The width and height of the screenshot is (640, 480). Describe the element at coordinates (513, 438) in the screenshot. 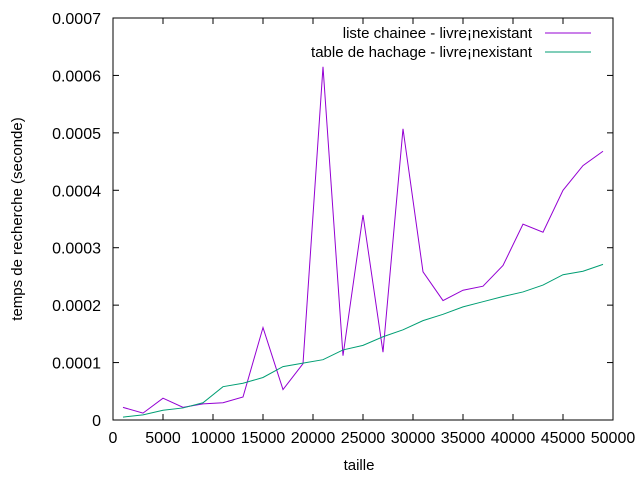

I see `x-tick-label: 40000` at that location.